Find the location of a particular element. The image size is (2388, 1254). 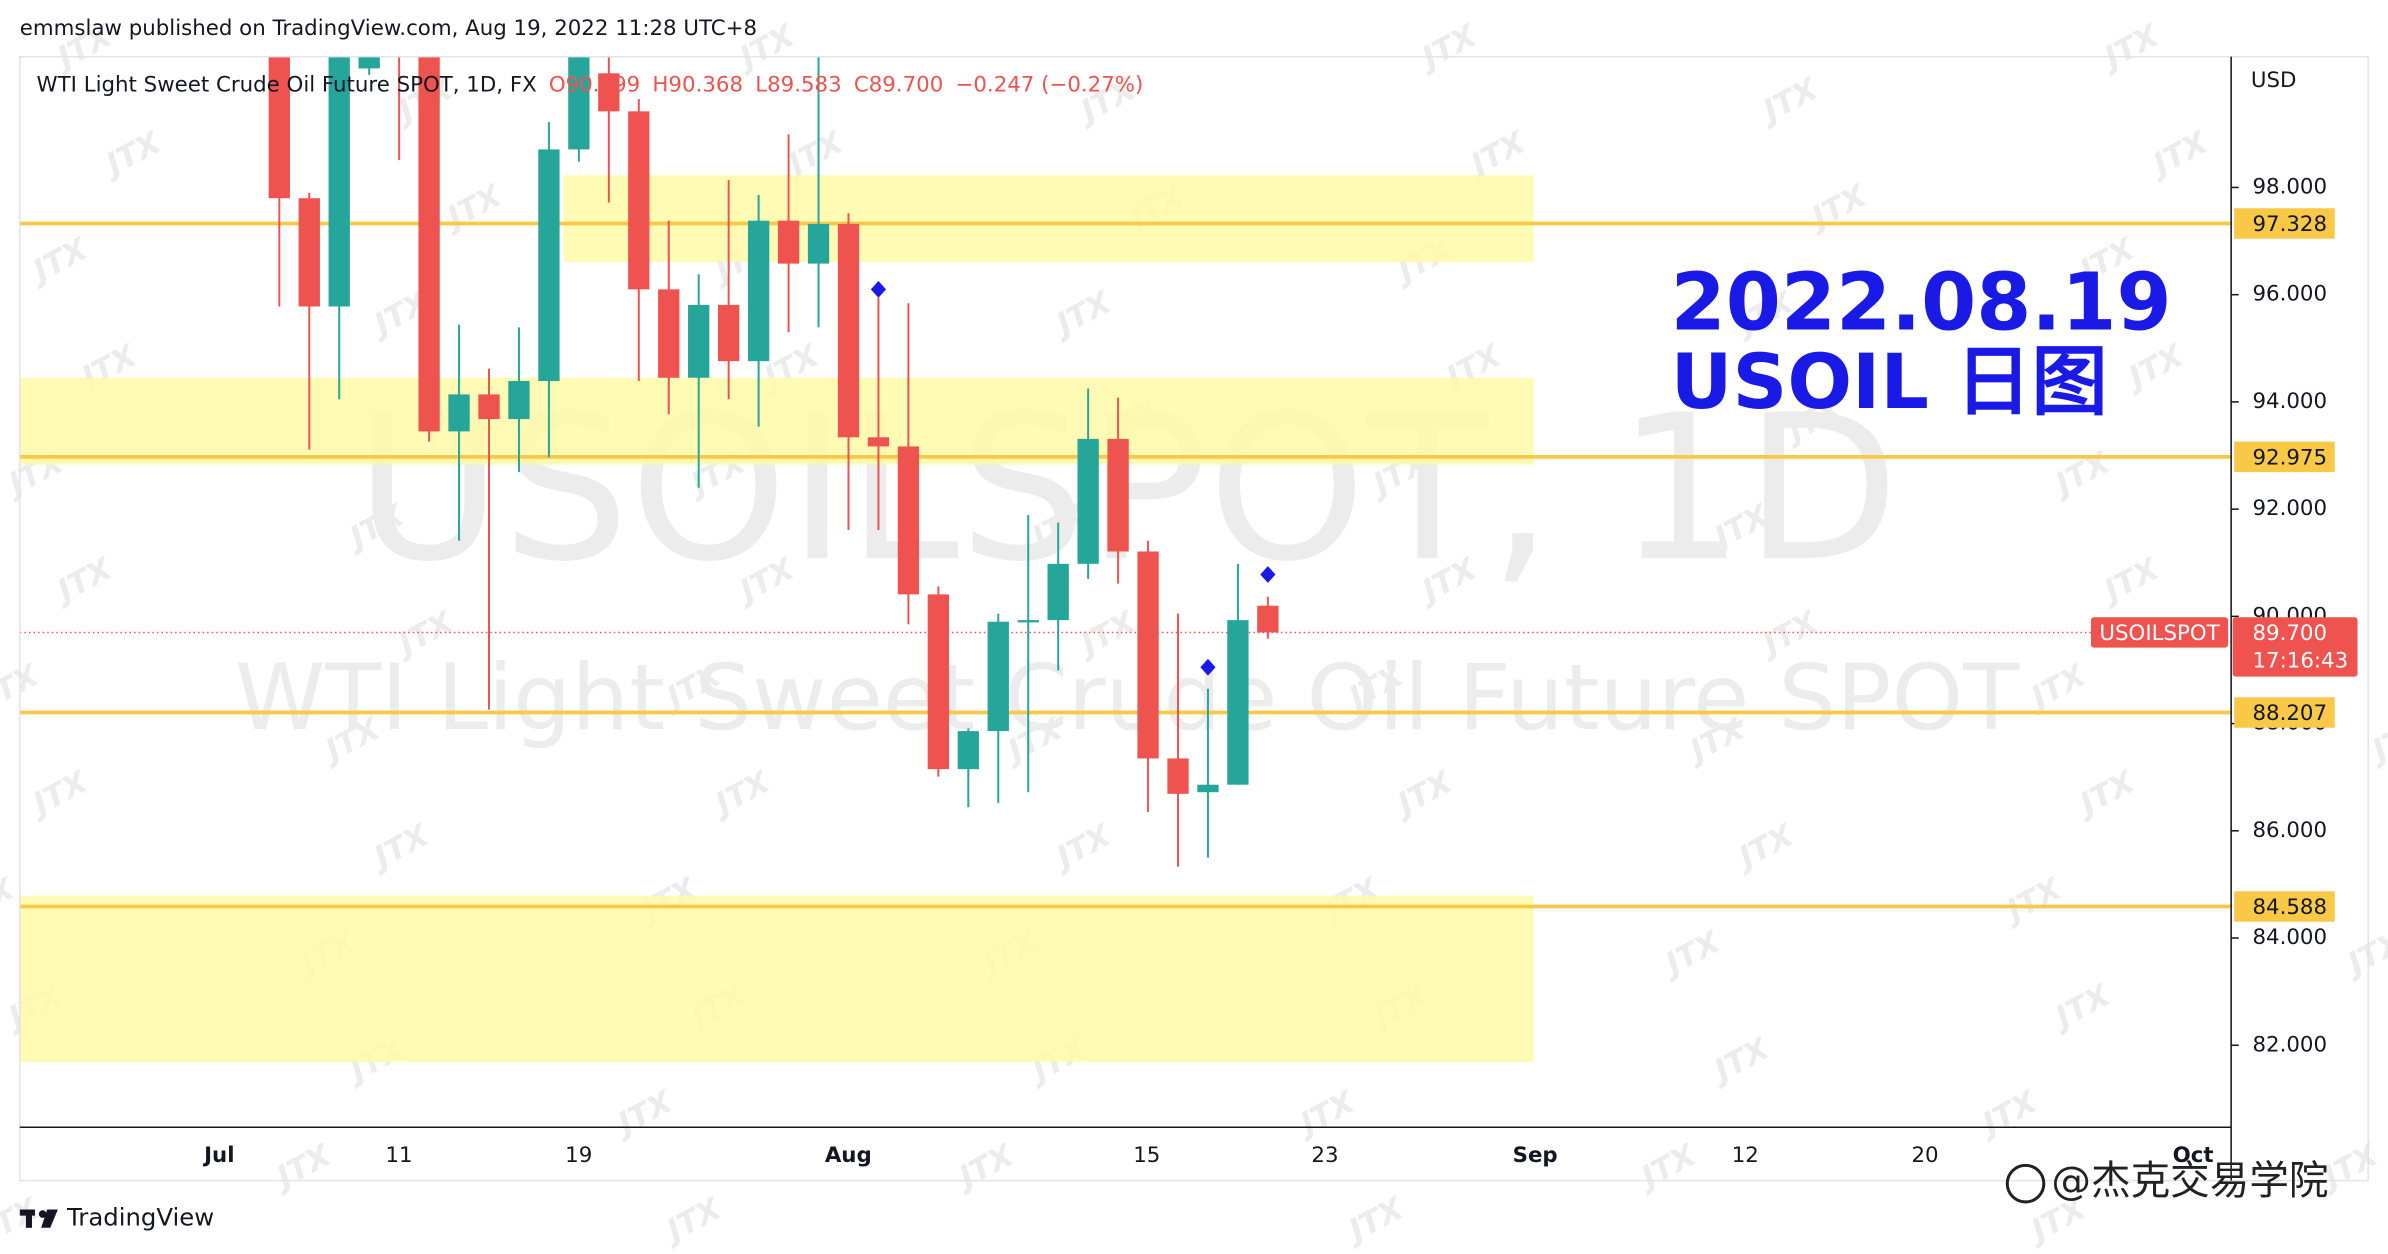

x-tick-label: Aug is located at coordinates (848, 1155).